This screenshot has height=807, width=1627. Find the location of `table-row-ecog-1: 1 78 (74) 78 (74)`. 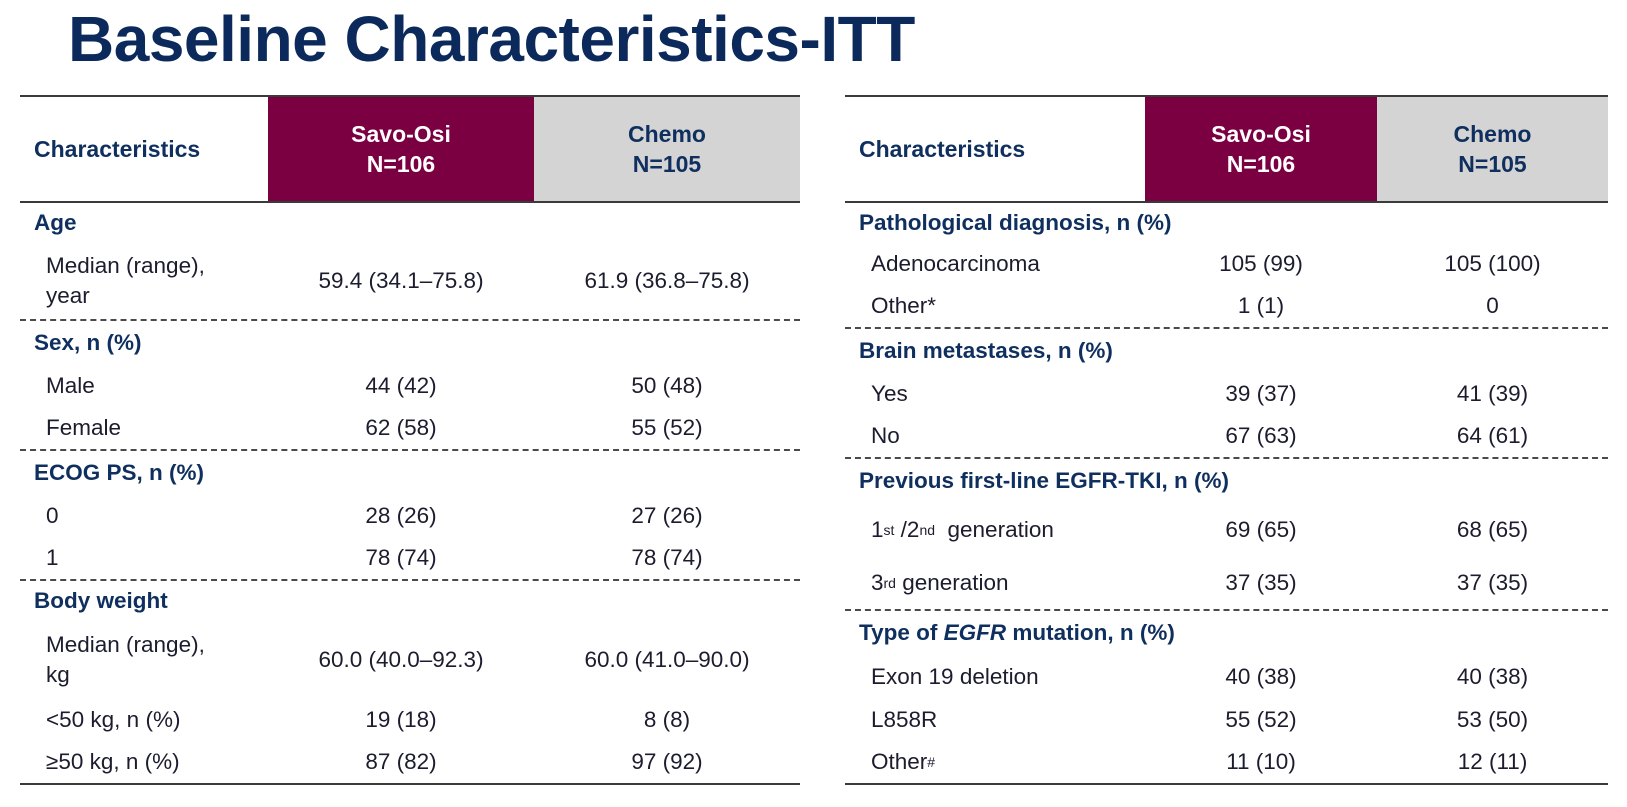

table-row-ecog-1: 1 78 (74) 78 (74) is located at coordinates (410, 559).